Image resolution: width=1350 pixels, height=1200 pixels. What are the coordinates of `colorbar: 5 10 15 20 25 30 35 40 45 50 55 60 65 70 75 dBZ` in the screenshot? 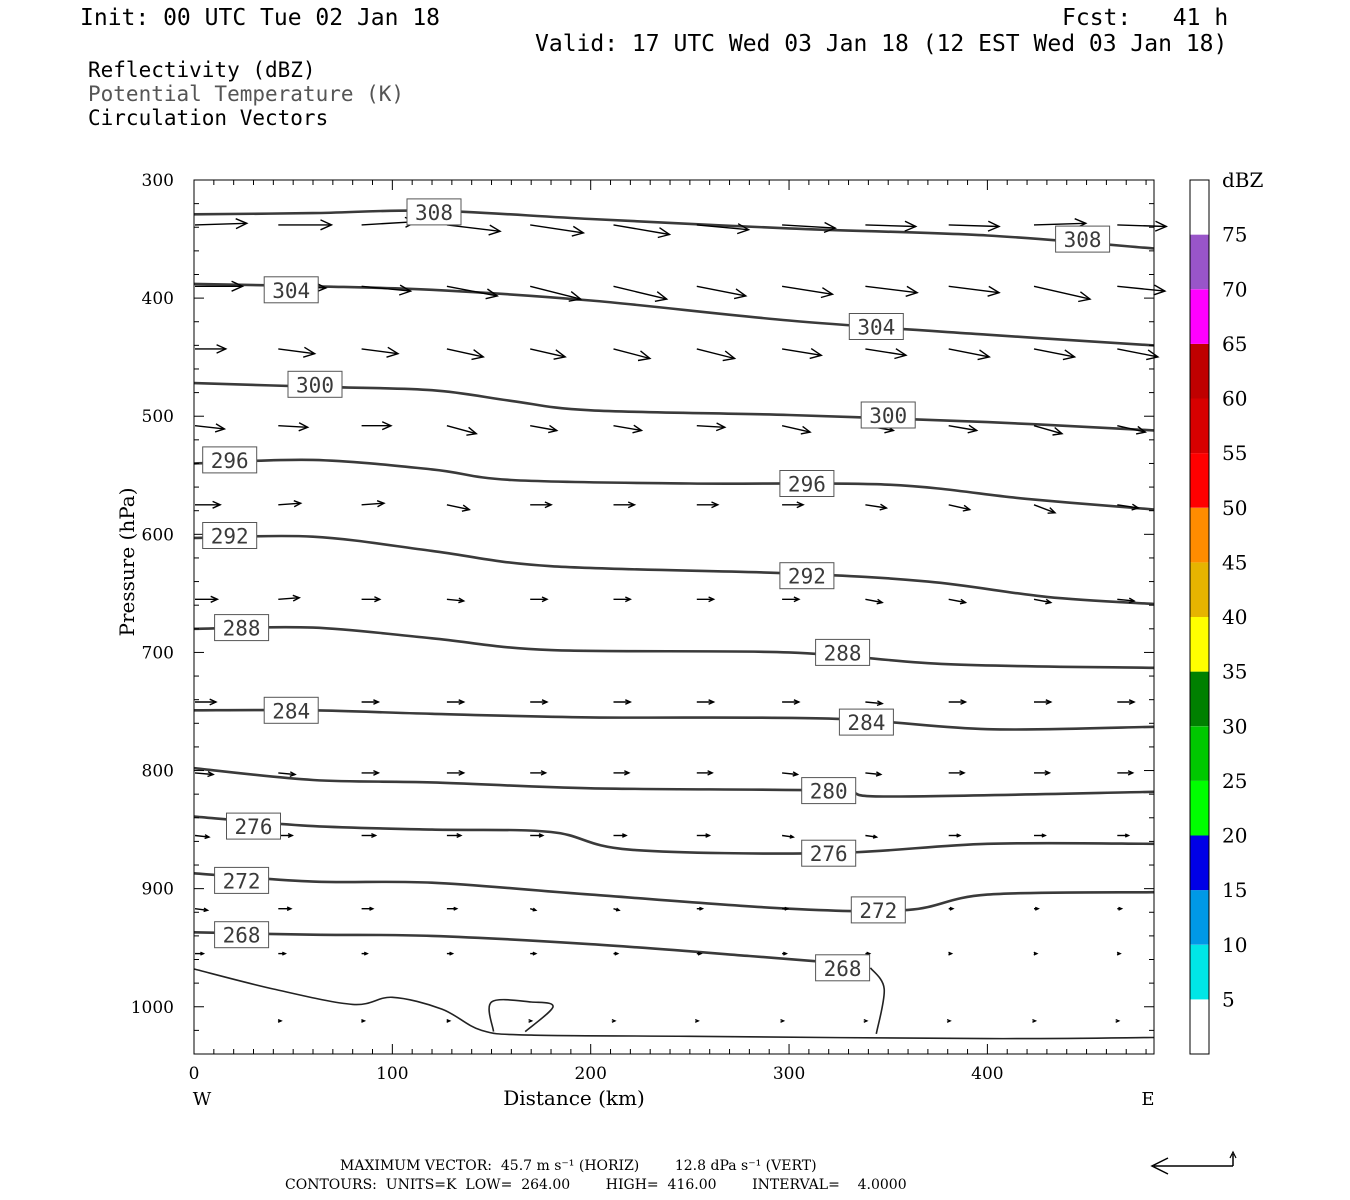 It's located at (1226, 611).